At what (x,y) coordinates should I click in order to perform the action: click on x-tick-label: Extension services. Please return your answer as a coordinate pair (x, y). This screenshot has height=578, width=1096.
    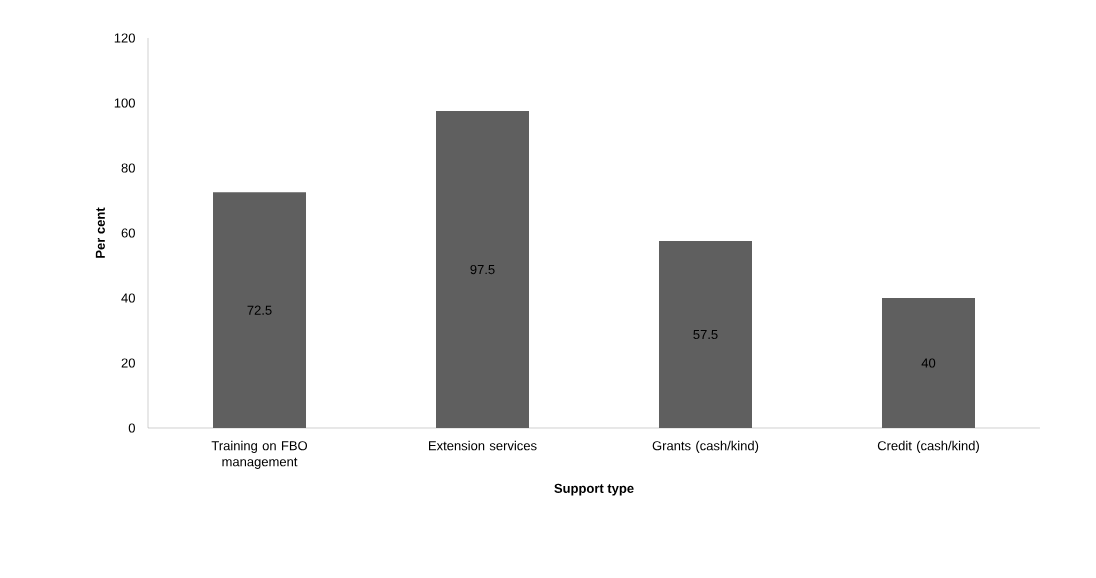
    Looking at the image, I should click on (483, 445).